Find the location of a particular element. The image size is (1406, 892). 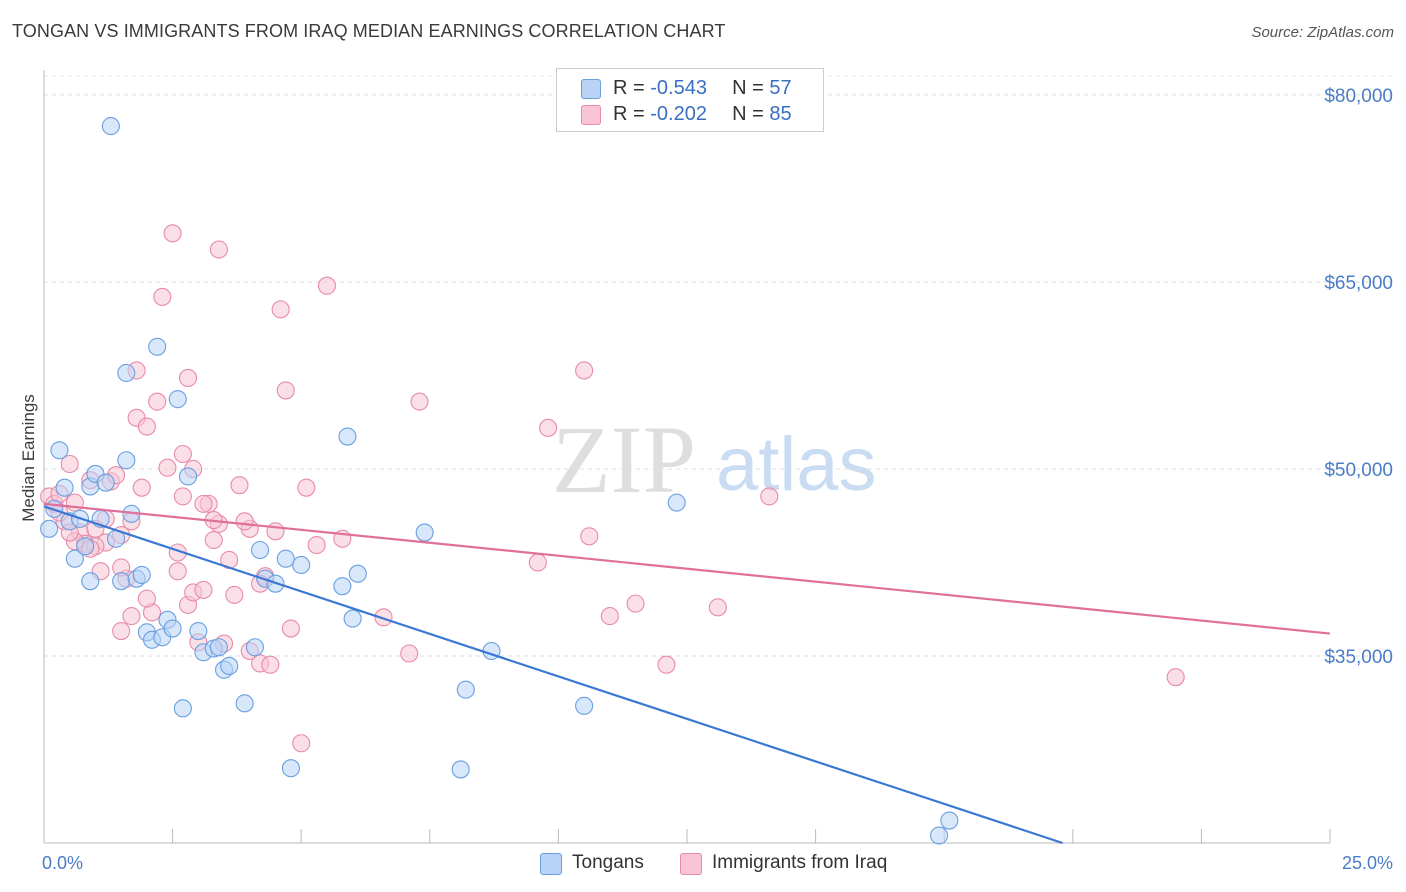

trend-line-iraq is located at coordinates (687, 568).